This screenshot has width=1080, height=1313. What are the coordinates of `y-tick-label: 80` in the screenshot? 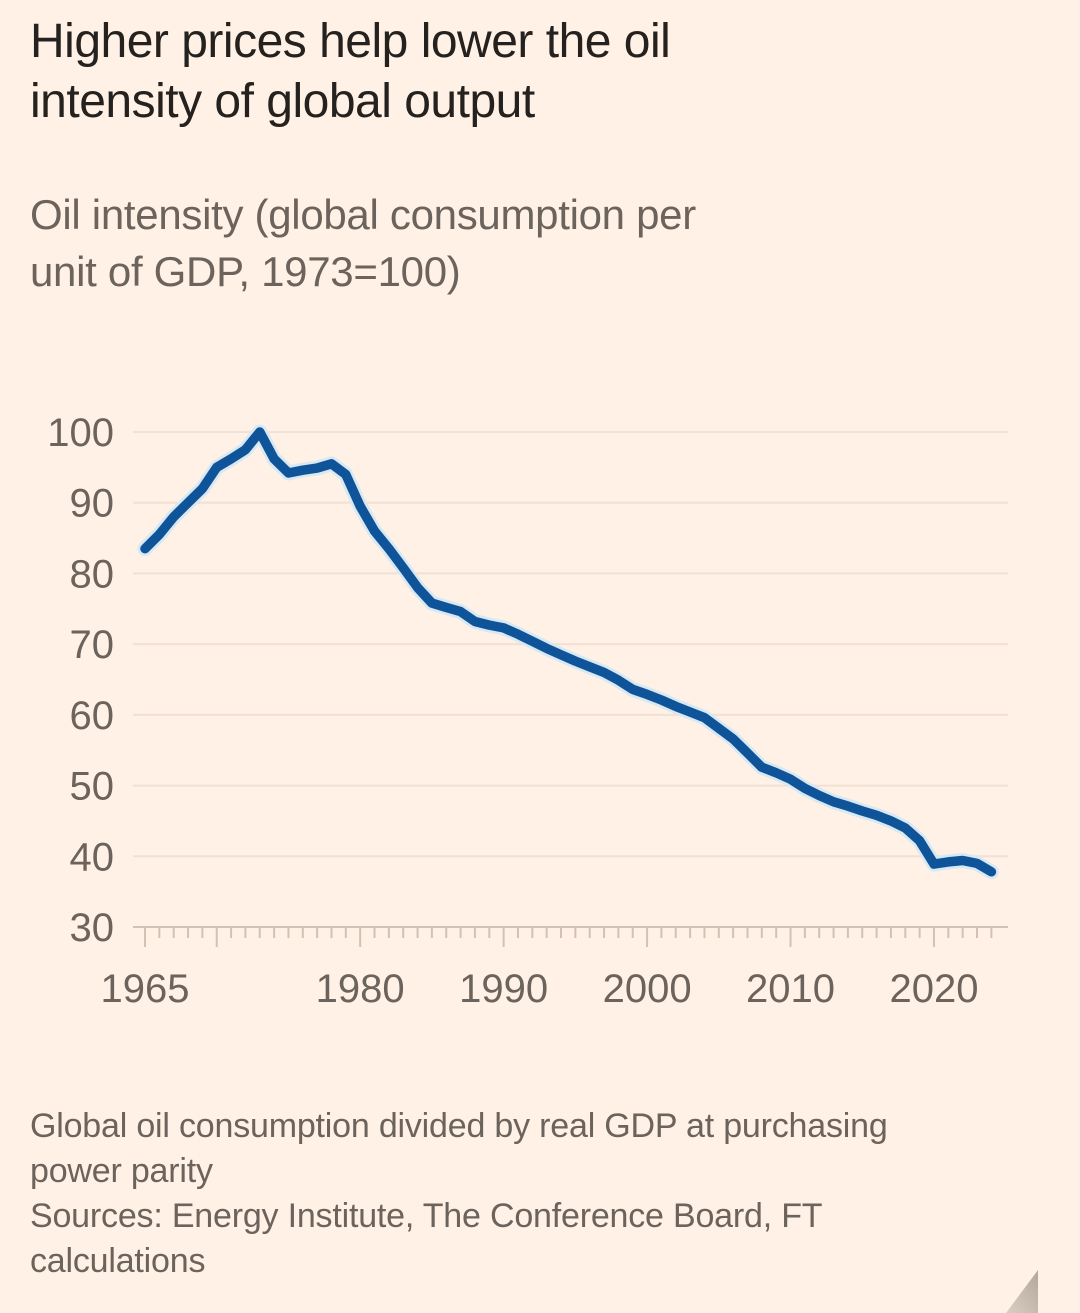 It's located at (92, 574).